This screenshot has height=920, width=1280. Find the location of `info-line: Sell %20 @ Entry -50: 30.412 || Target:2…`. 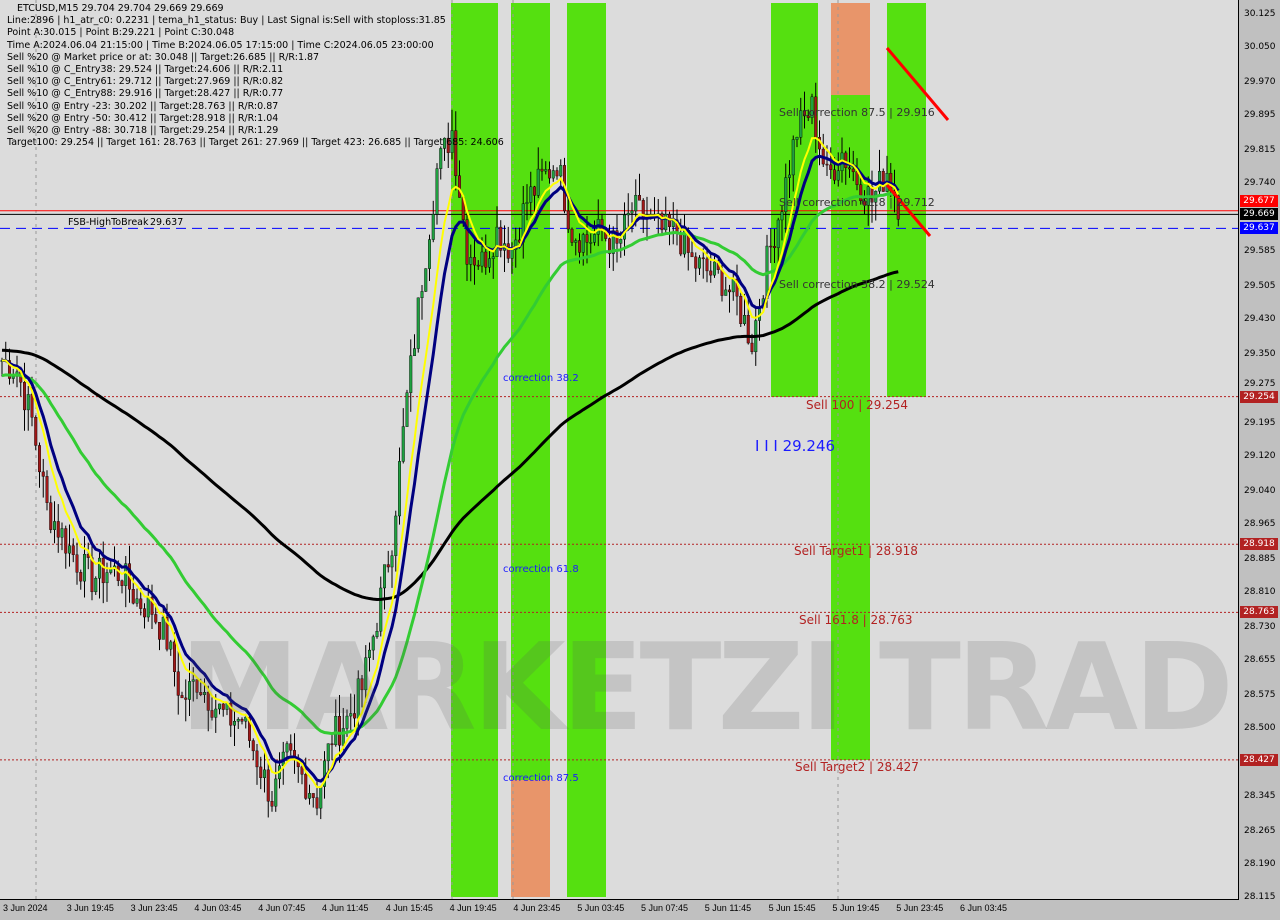

info-line: Sell %20 @ Entry -50: 30.412 || Target:2… is located at coordinates (143, 118).